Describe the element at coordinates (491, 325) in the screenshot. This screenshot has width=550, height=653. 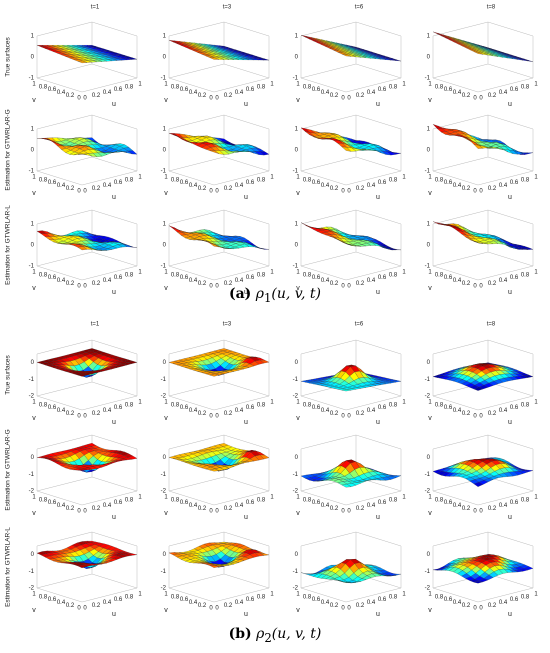
I see `column-title: t=8` at that location.